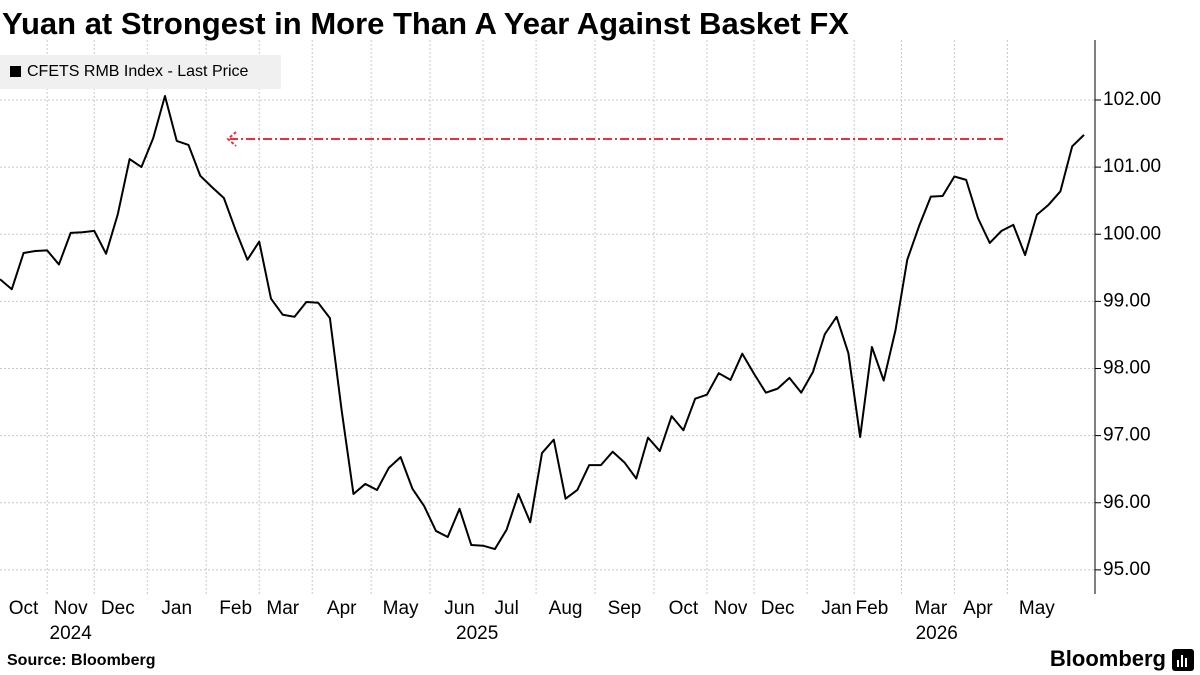 The width and height of the screenshot is (1200, 675). I want to click on y-tick-label: 101.00, so click(1132, 166).